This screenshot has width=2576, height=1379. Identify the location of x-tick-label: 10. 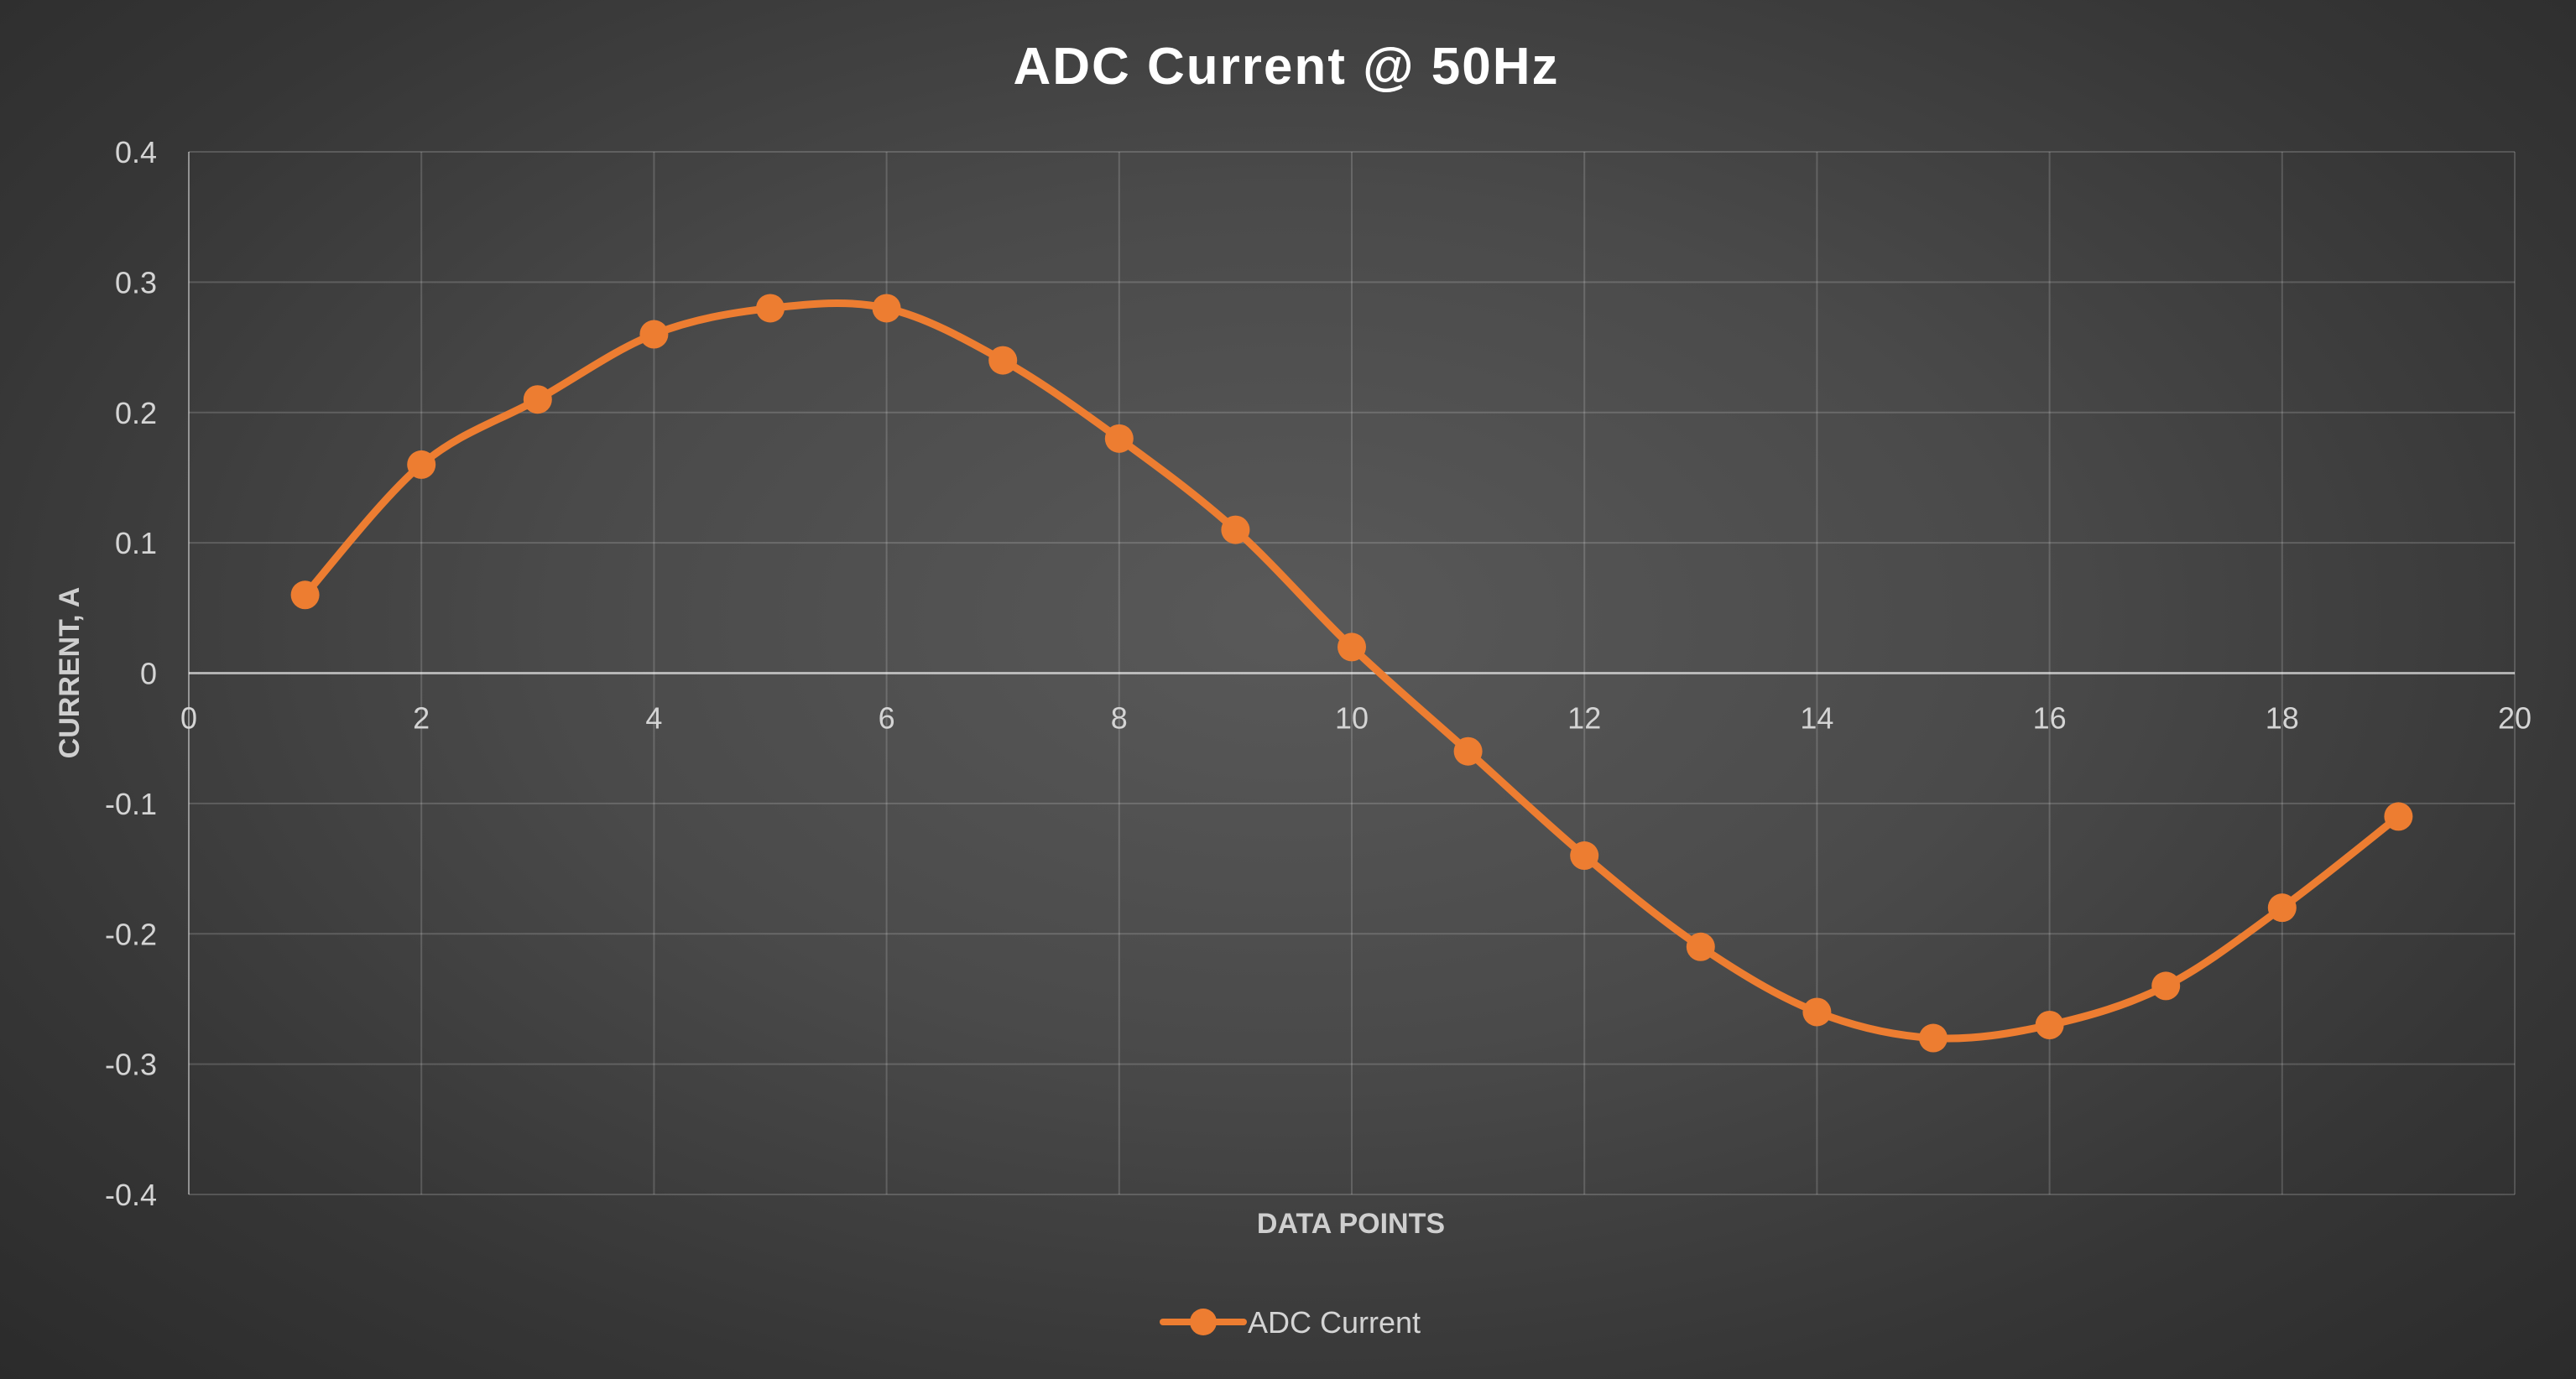
(1352, 718).